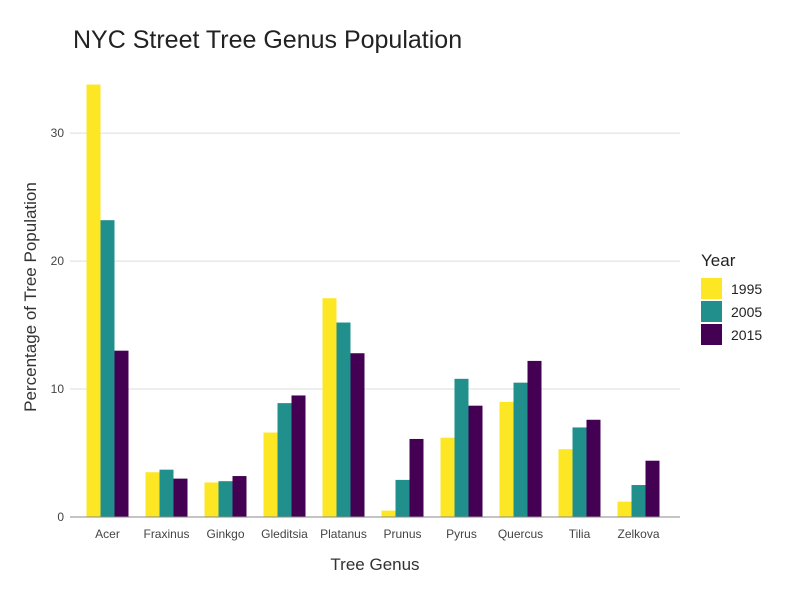  I want to click on bar-platanus-2015, so click(357, 435).